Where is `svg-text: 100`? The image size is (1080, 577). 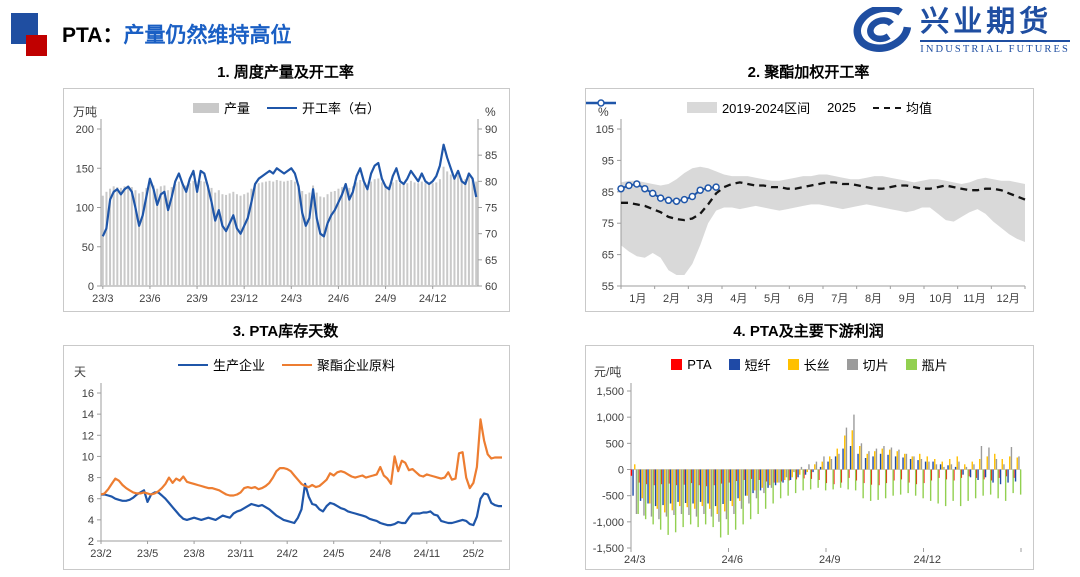
svg-text: 100 is located at coordinates (85, 209).